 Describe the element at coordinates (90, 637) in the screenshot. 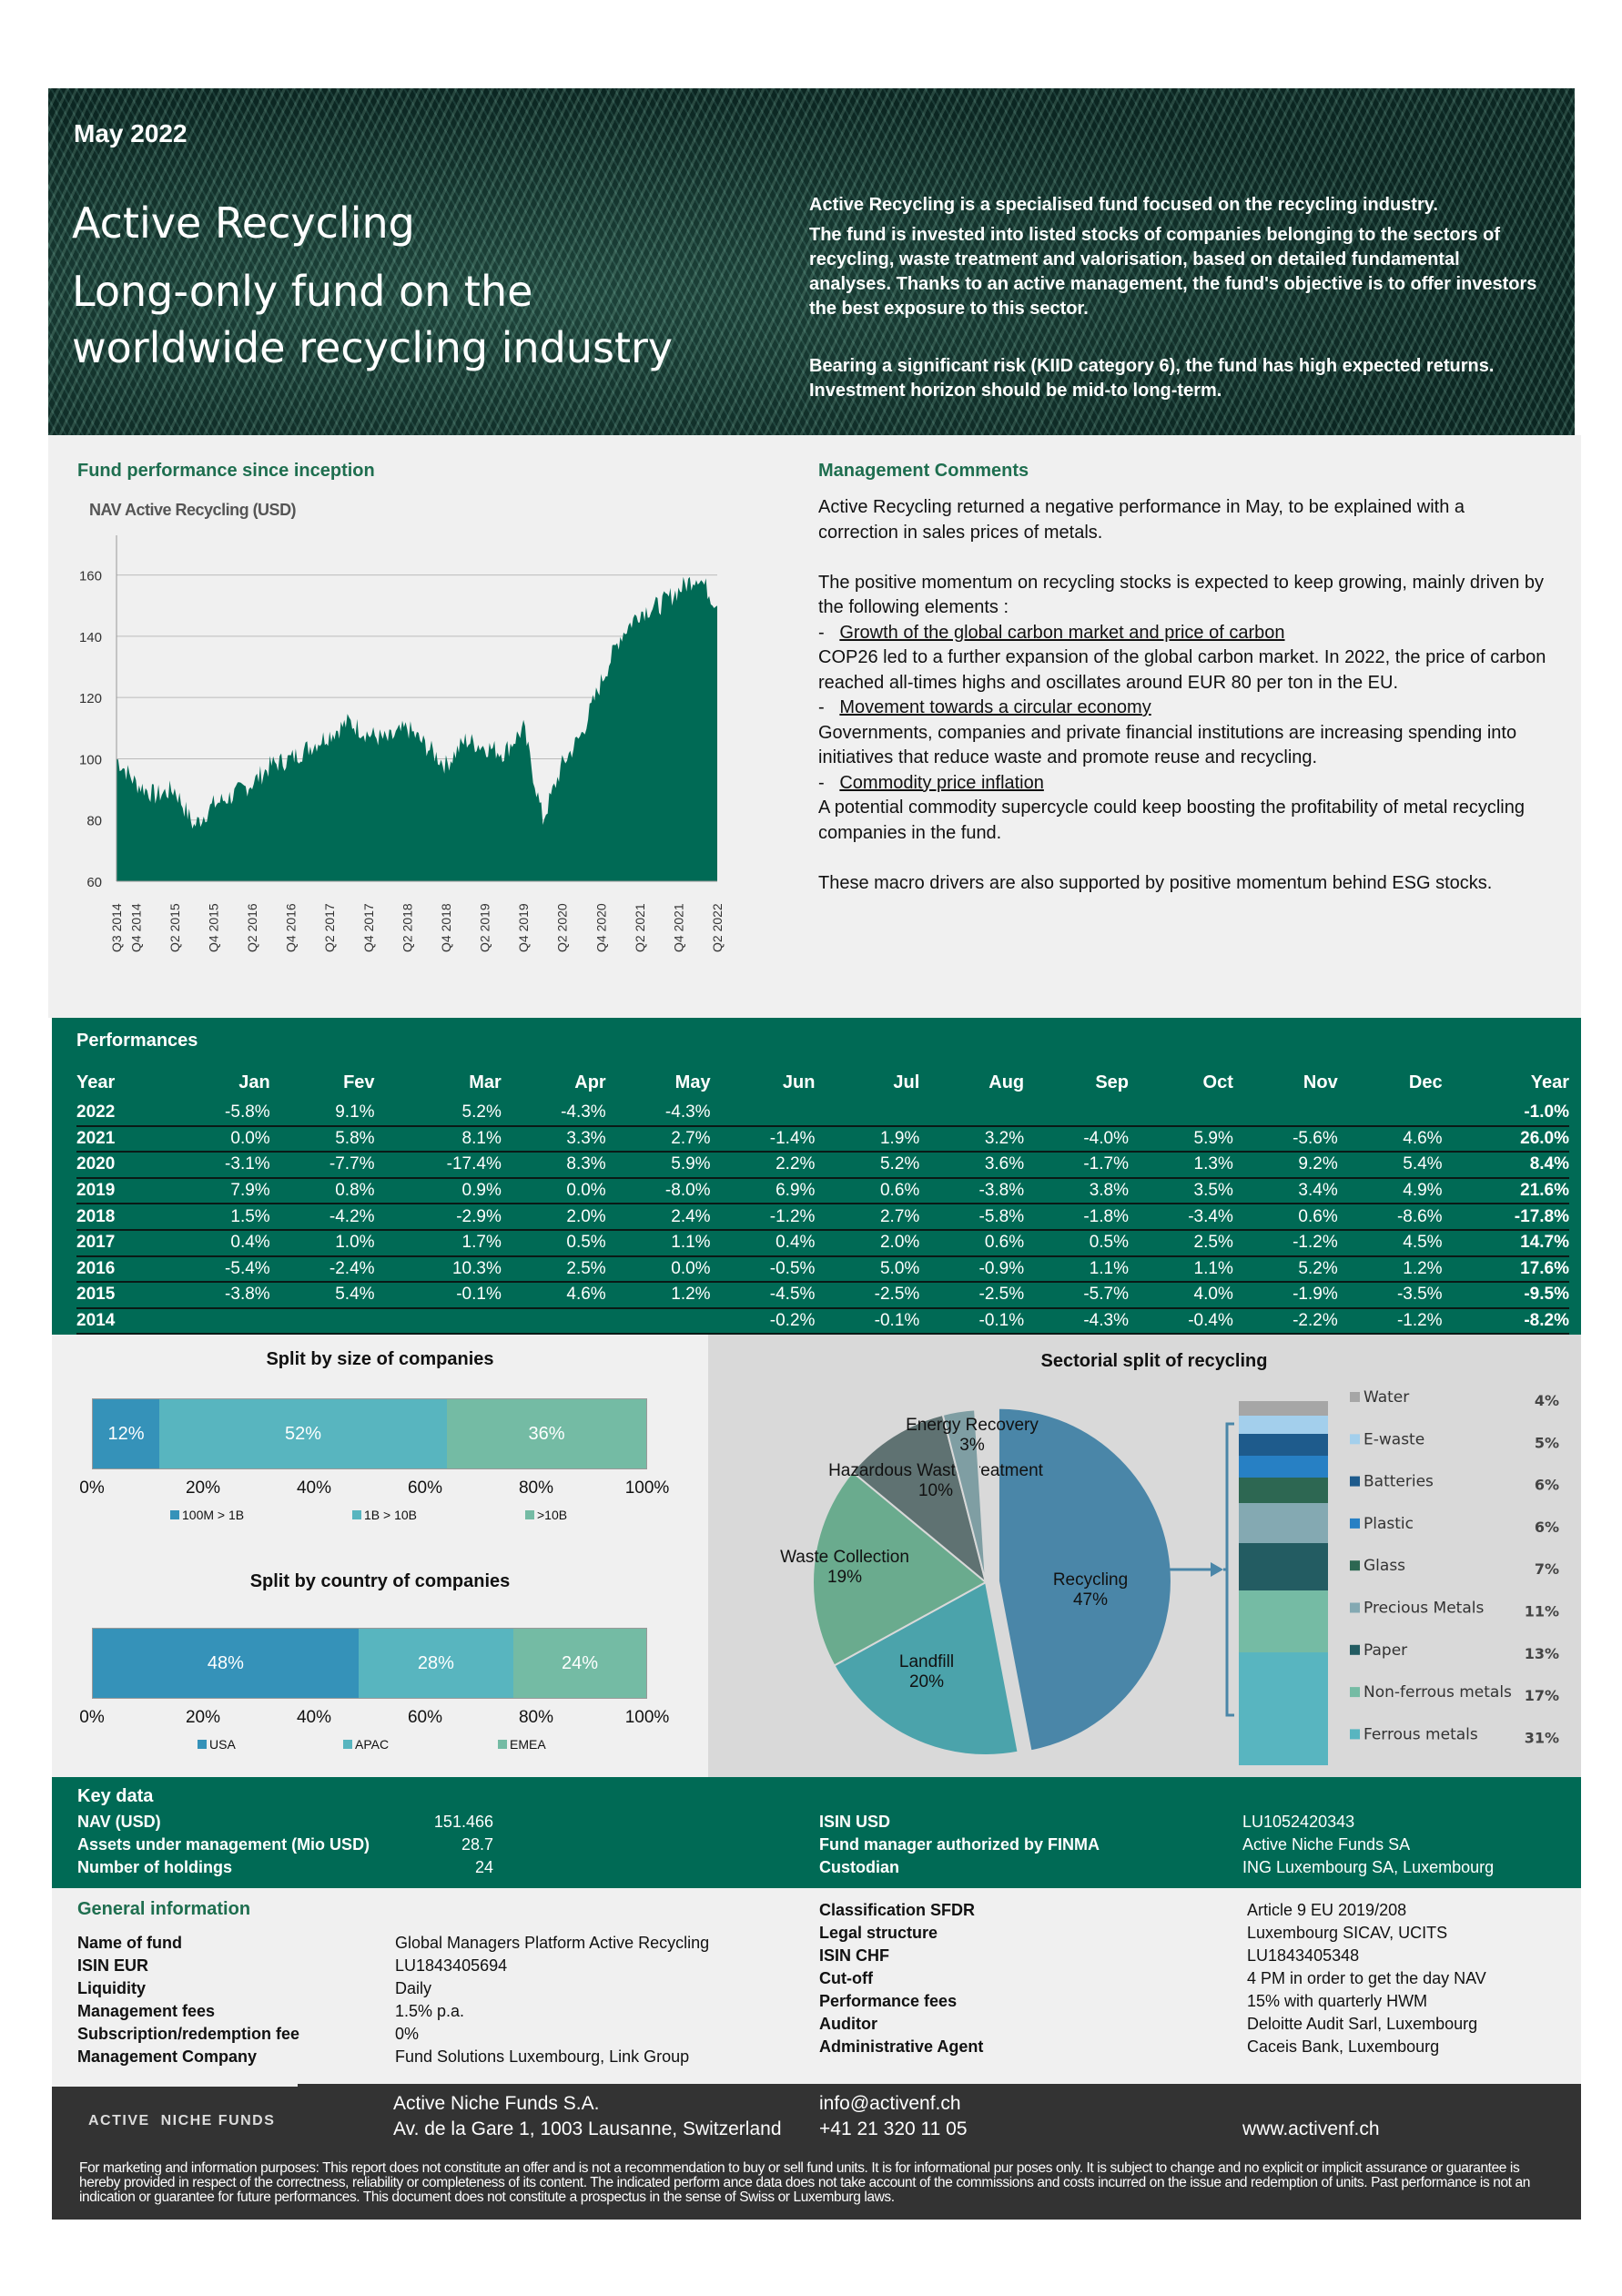

I see `y-tick-label: 140` at that location.